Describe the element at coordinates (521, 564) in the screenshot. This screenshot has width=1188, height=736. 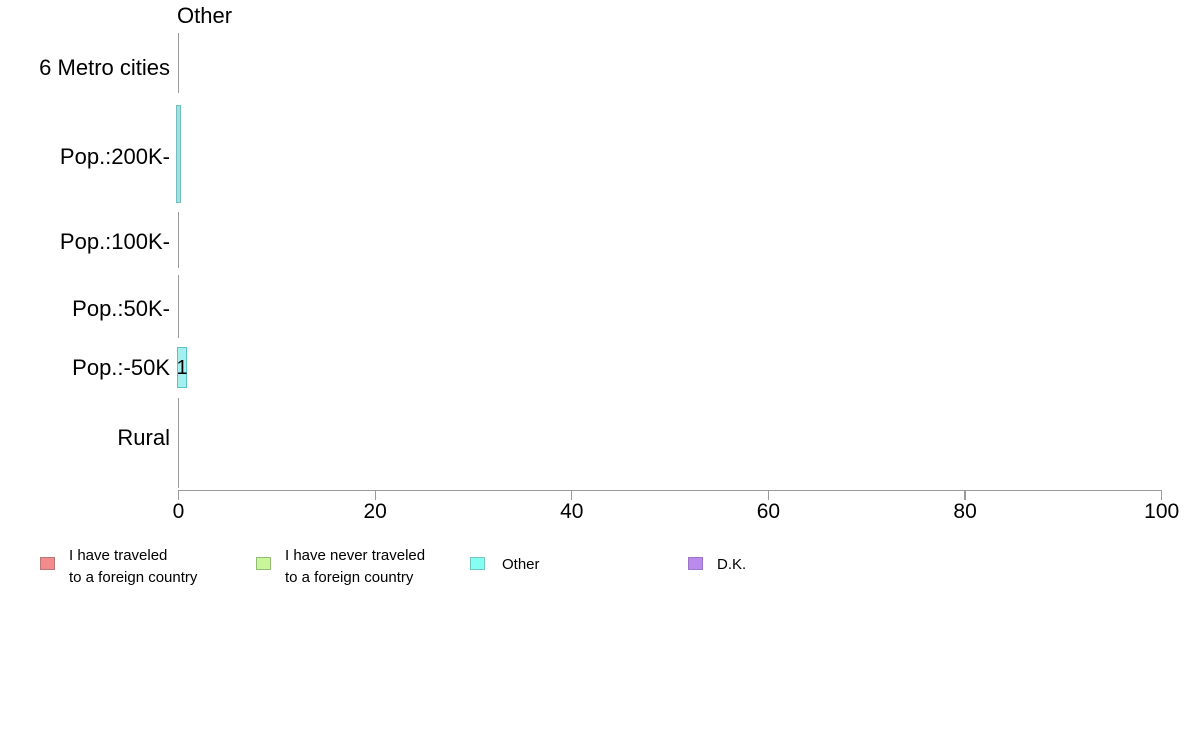
I see `legend-label-other: Other` at that location.